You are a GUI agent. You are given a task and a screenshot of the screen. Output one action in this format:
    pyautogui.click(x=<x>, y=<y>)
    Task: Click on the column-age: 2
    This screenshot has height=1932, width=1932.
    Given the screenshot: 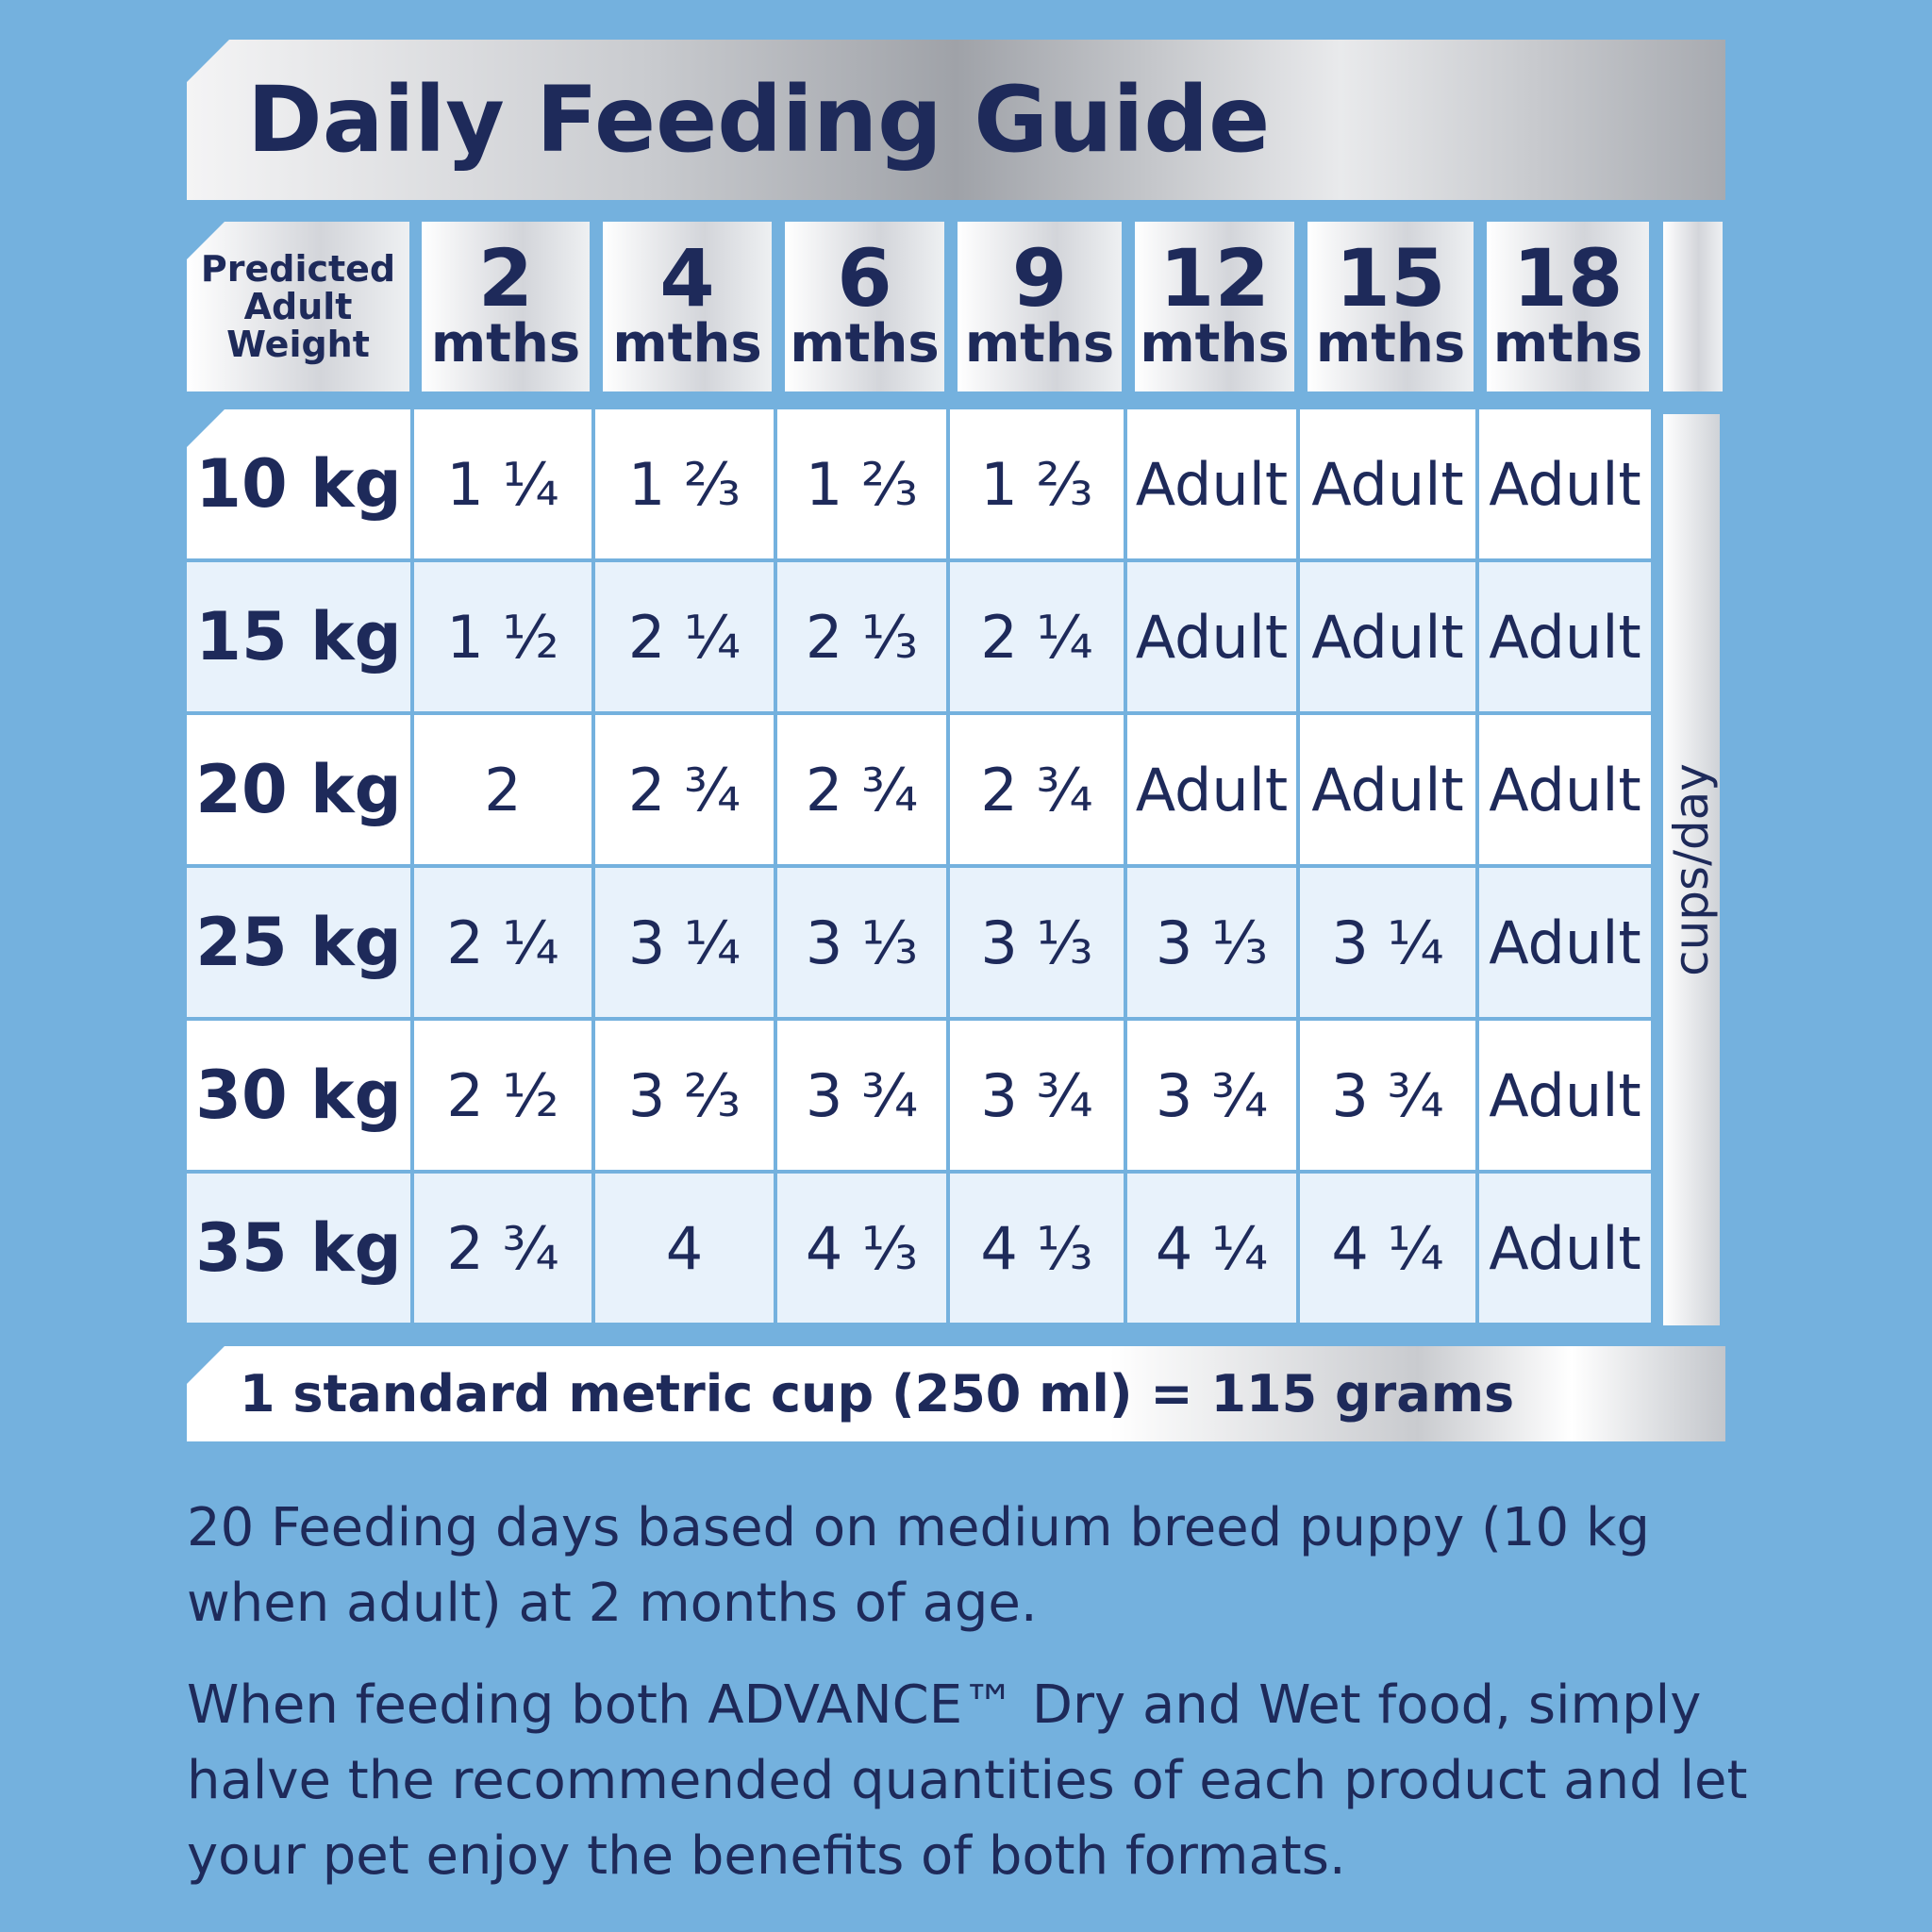 What is the action you would take?
    pyautogui.click(x=506, y=279)
    